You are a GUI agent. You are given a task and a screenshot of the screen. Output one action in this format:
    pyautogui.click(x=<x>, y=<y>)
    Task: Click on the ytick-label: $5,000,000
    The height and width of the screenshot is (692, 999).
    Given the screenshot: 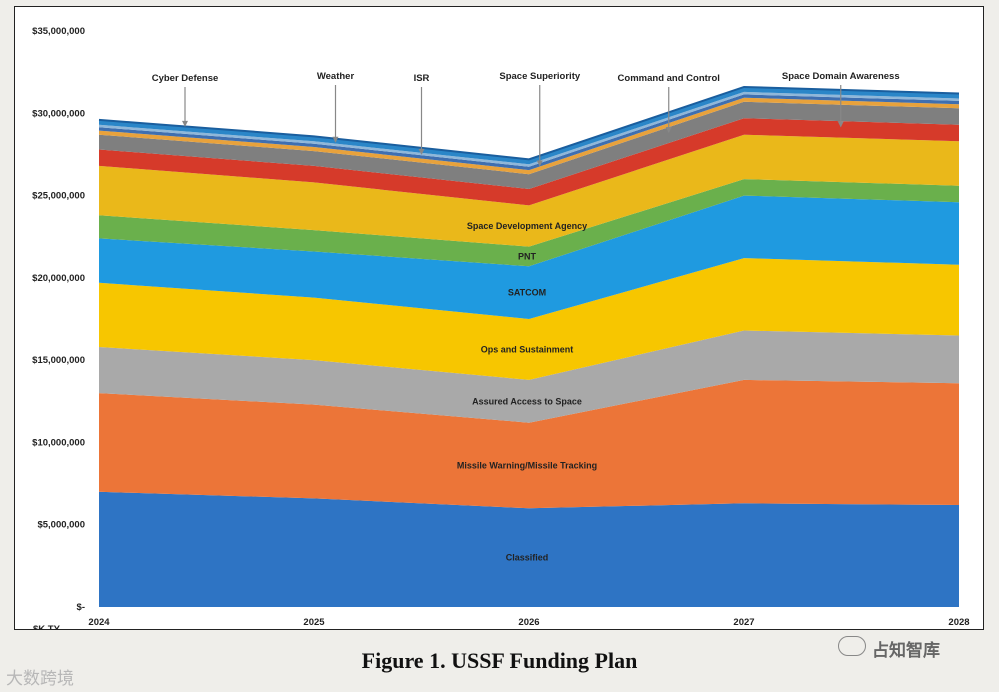 What is the action you would take?
    pyautogui.click(x=61, y=525)
    